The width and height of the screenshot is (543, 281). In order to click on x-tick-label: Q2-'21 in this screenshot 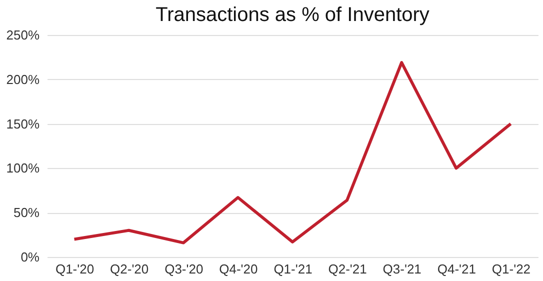, I will do `click(347, 269)`.